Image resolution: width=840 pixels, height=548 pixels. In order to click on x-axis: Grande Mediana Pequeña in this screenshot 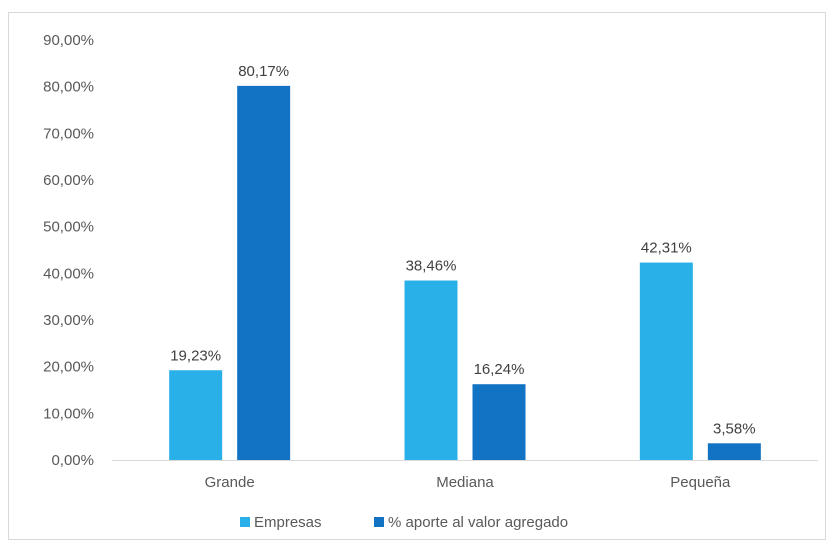, I will do `click(465, 475)`.